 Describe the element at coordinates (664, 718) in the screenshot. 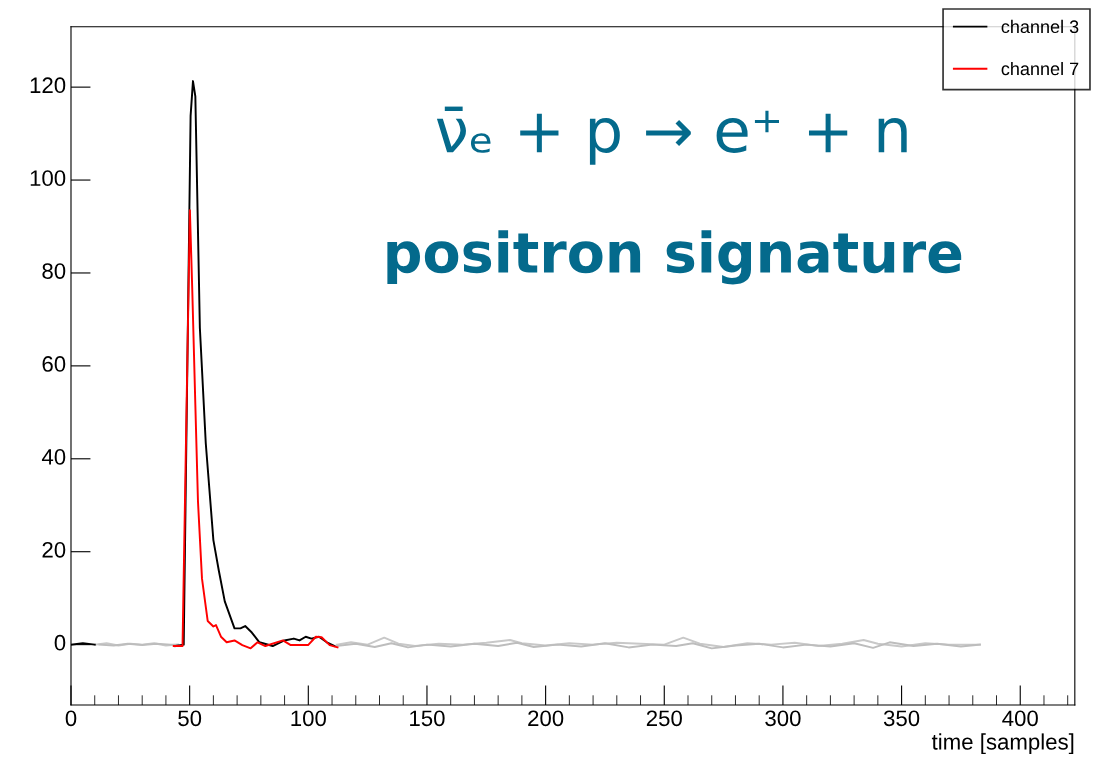

I see `x-tick-label: 250` at that location.